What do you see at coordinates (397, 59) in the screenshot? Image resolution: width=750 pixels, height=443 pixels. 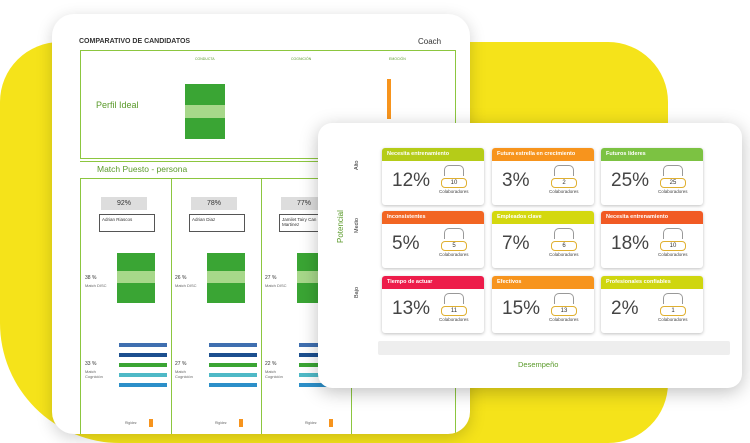 I see `dimension: EMOCIÓN` at bounding box center [397, 59].